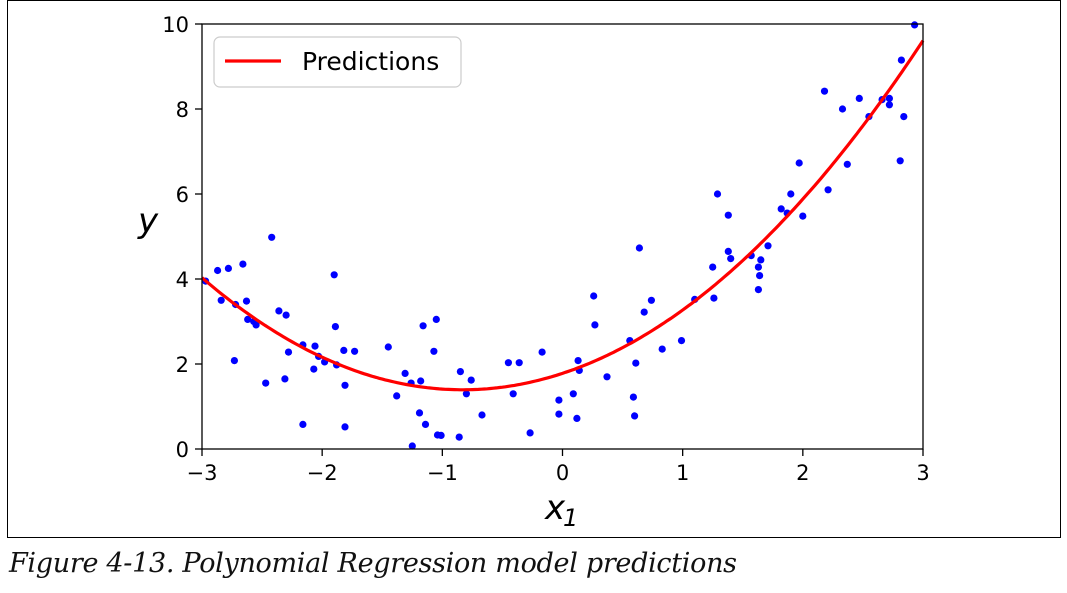 The width and height of the screenshot is (1067, 593). What do you see at coordinates (370, 61) in the screenshot?
I see `legend-label-predictions: Predictions` at bounding box center [370, 61].